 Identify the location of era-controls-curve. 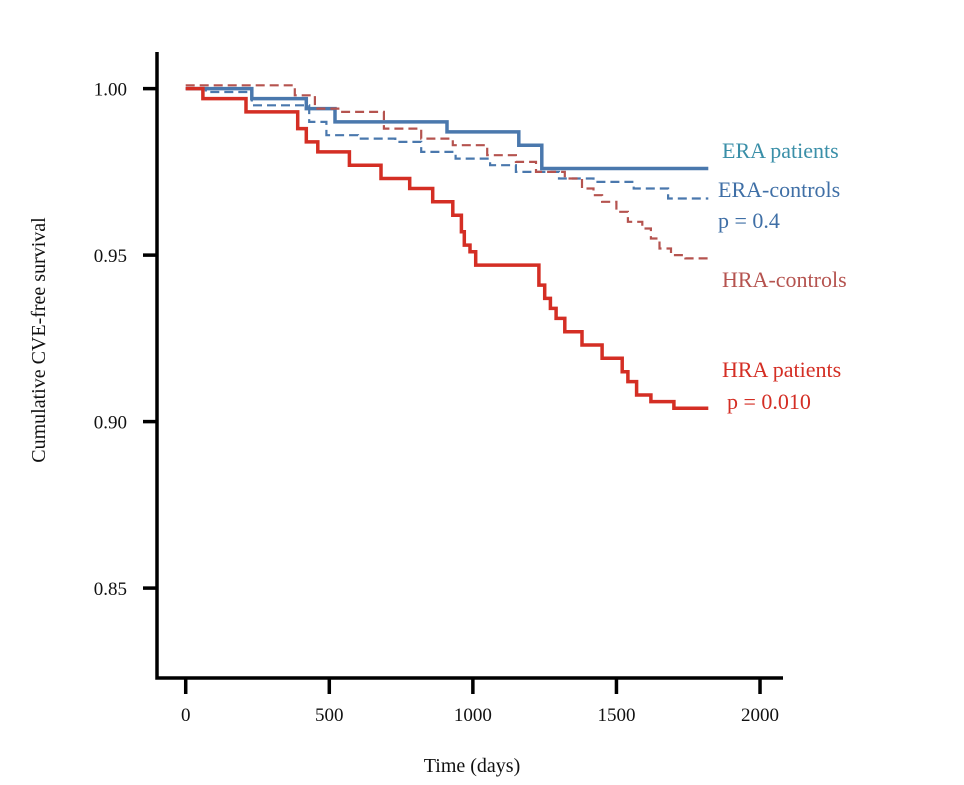
(447, 143).